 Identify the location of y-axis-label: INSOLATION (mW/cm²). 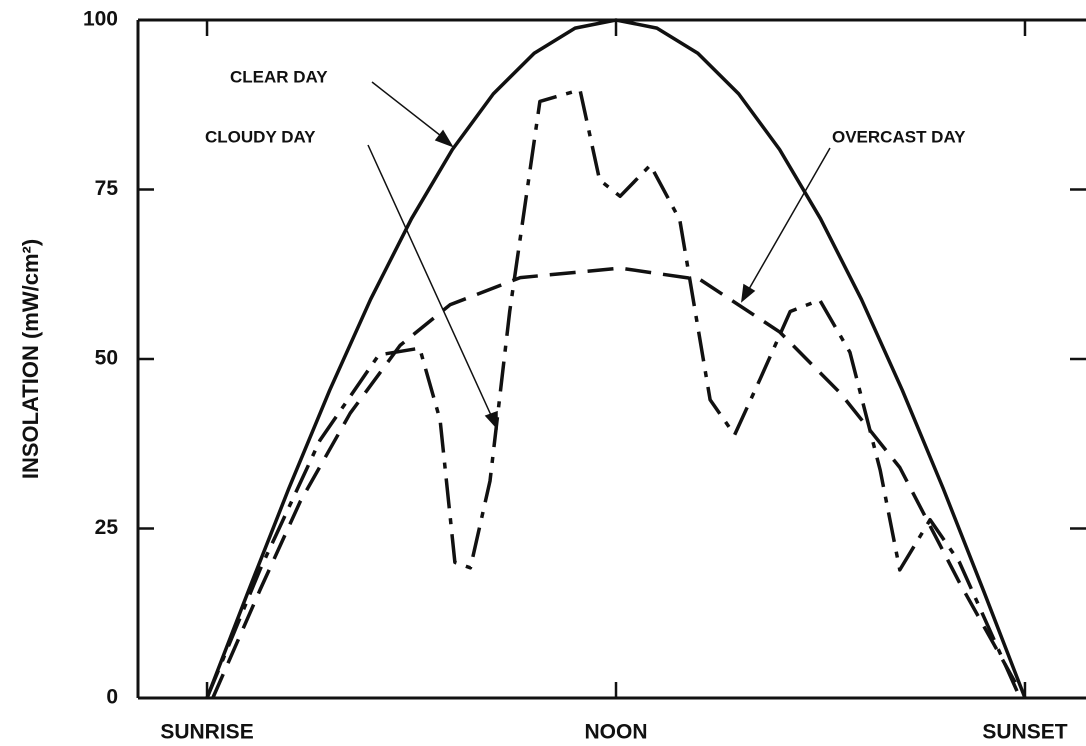
(30, 359).